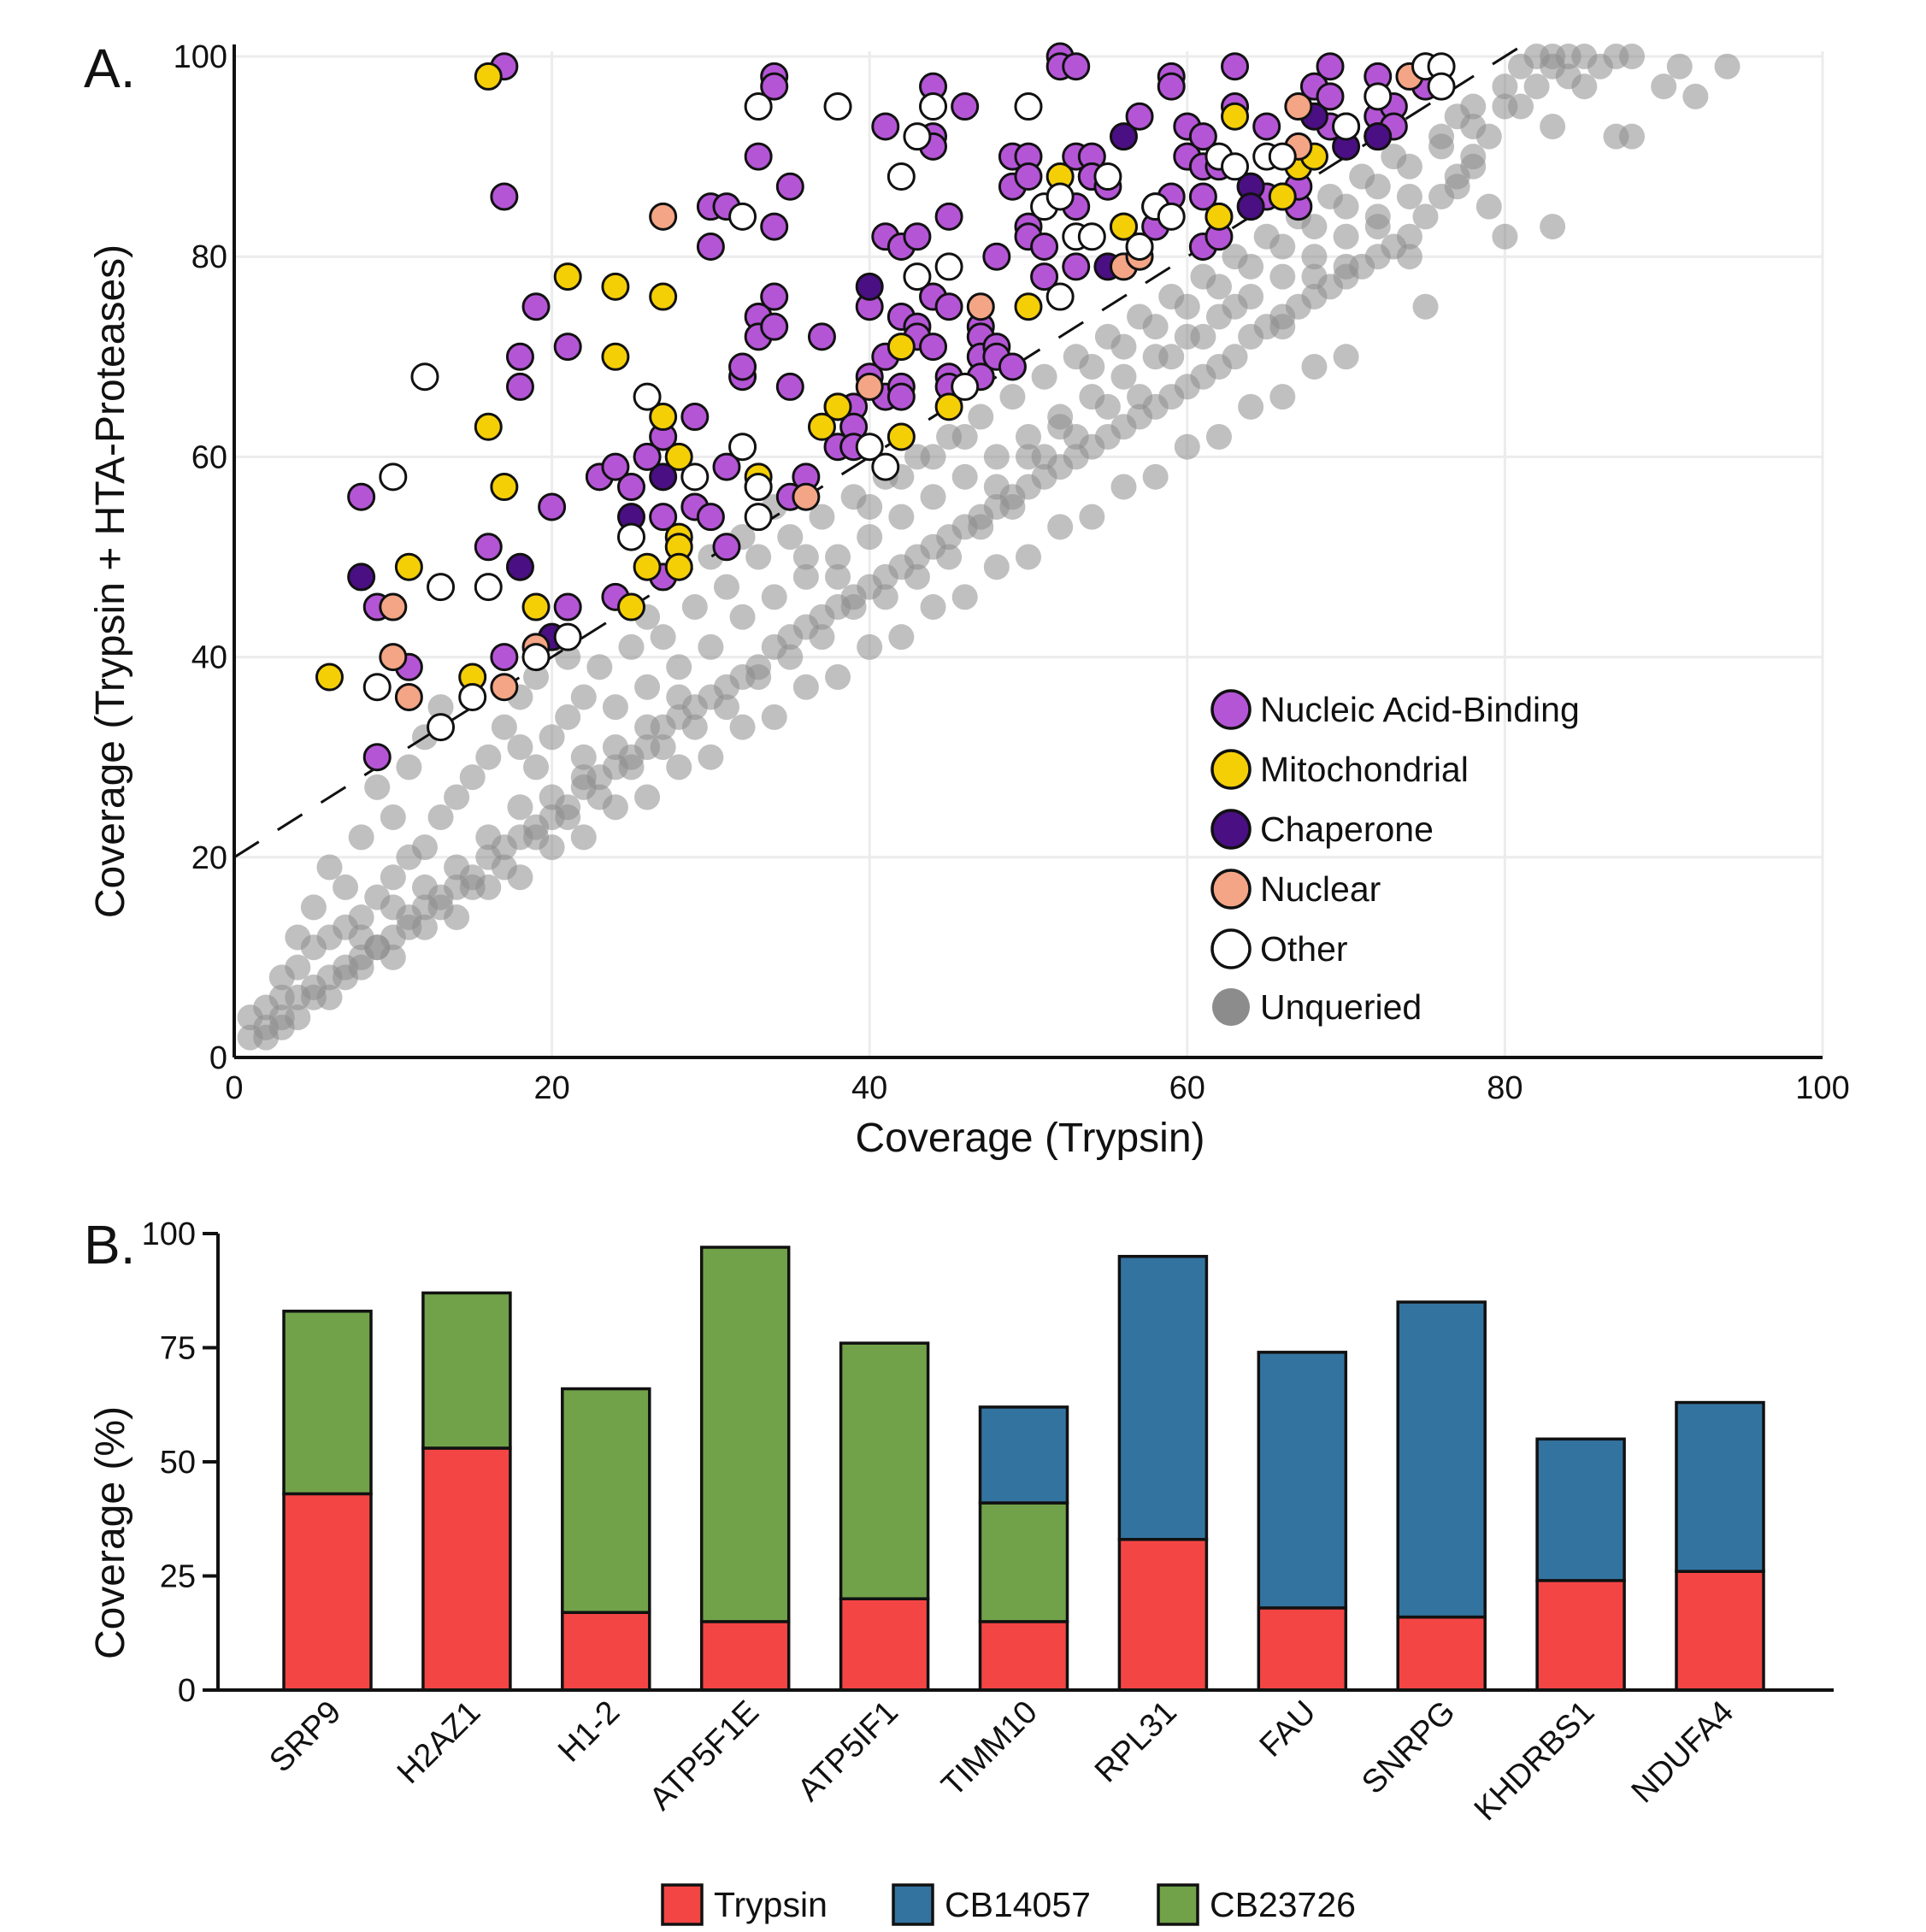 Image resolution: width=1926 pixels, height=1932 pixels. I want to click on category-label-atp5if1: ATP5IF1, so click(848, 1751).